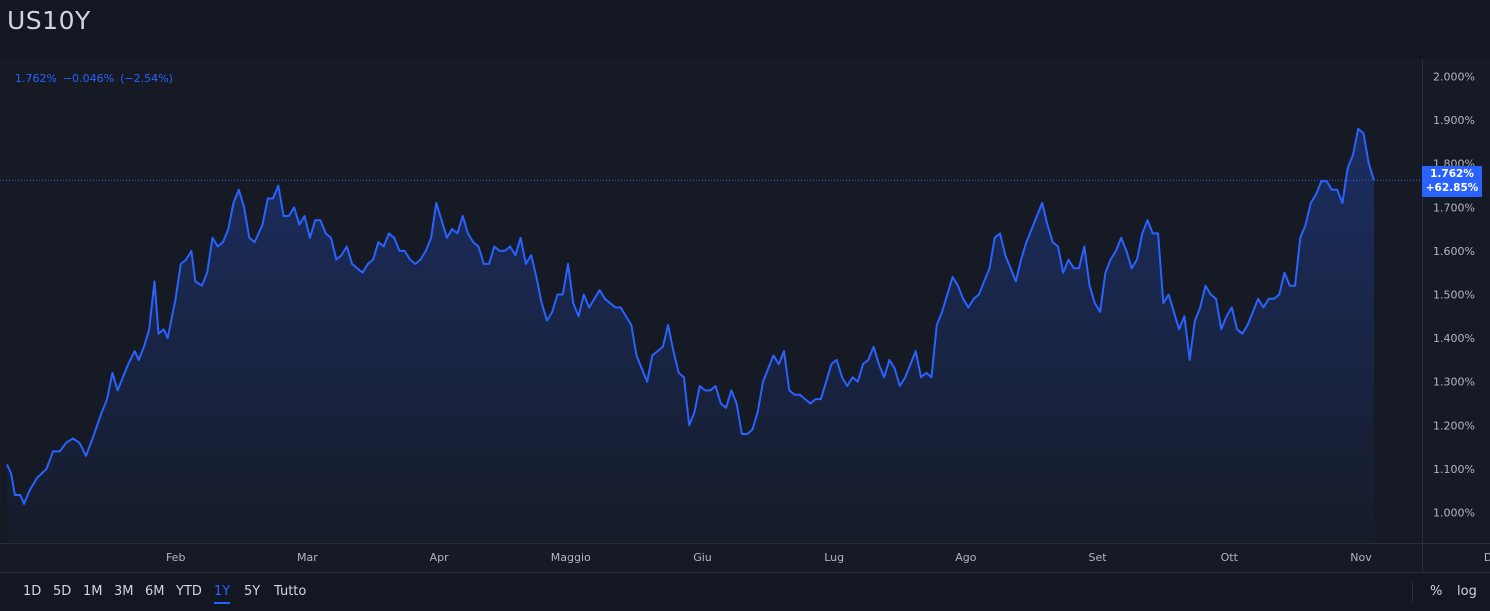 The height and width of the screenshot is (611, 1490). What do you see at coordinates (290, 591) in the screenshot?
I see `range-all-button: Tutto` at bounding box center [290, 591].